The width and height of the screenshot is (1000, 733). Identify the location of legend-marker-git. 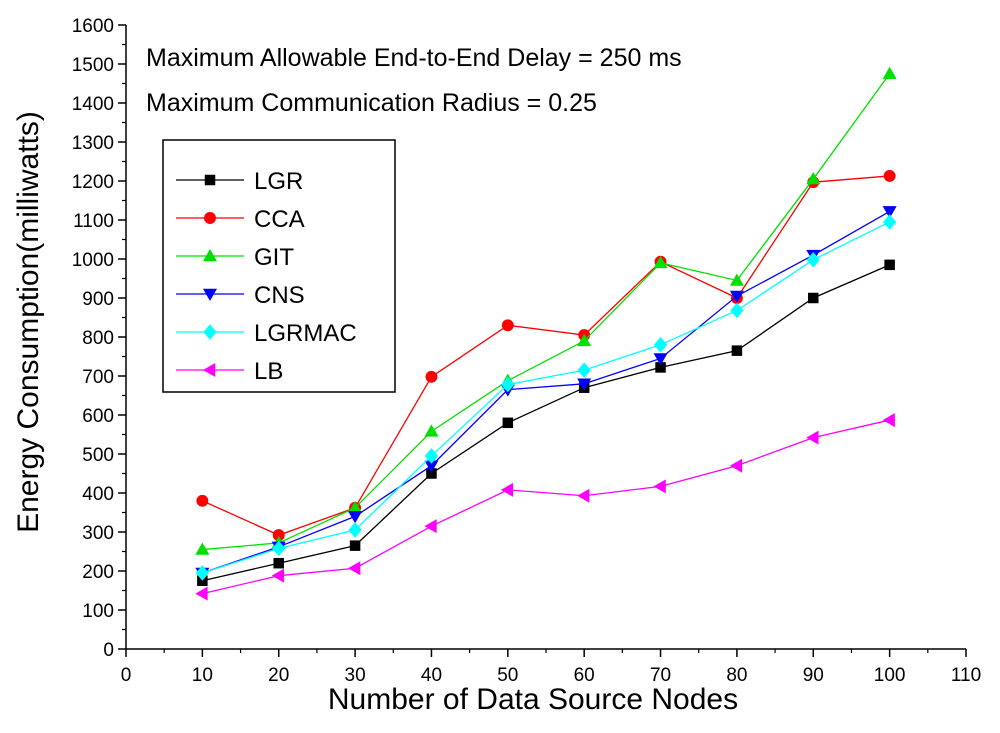
(210, 255).